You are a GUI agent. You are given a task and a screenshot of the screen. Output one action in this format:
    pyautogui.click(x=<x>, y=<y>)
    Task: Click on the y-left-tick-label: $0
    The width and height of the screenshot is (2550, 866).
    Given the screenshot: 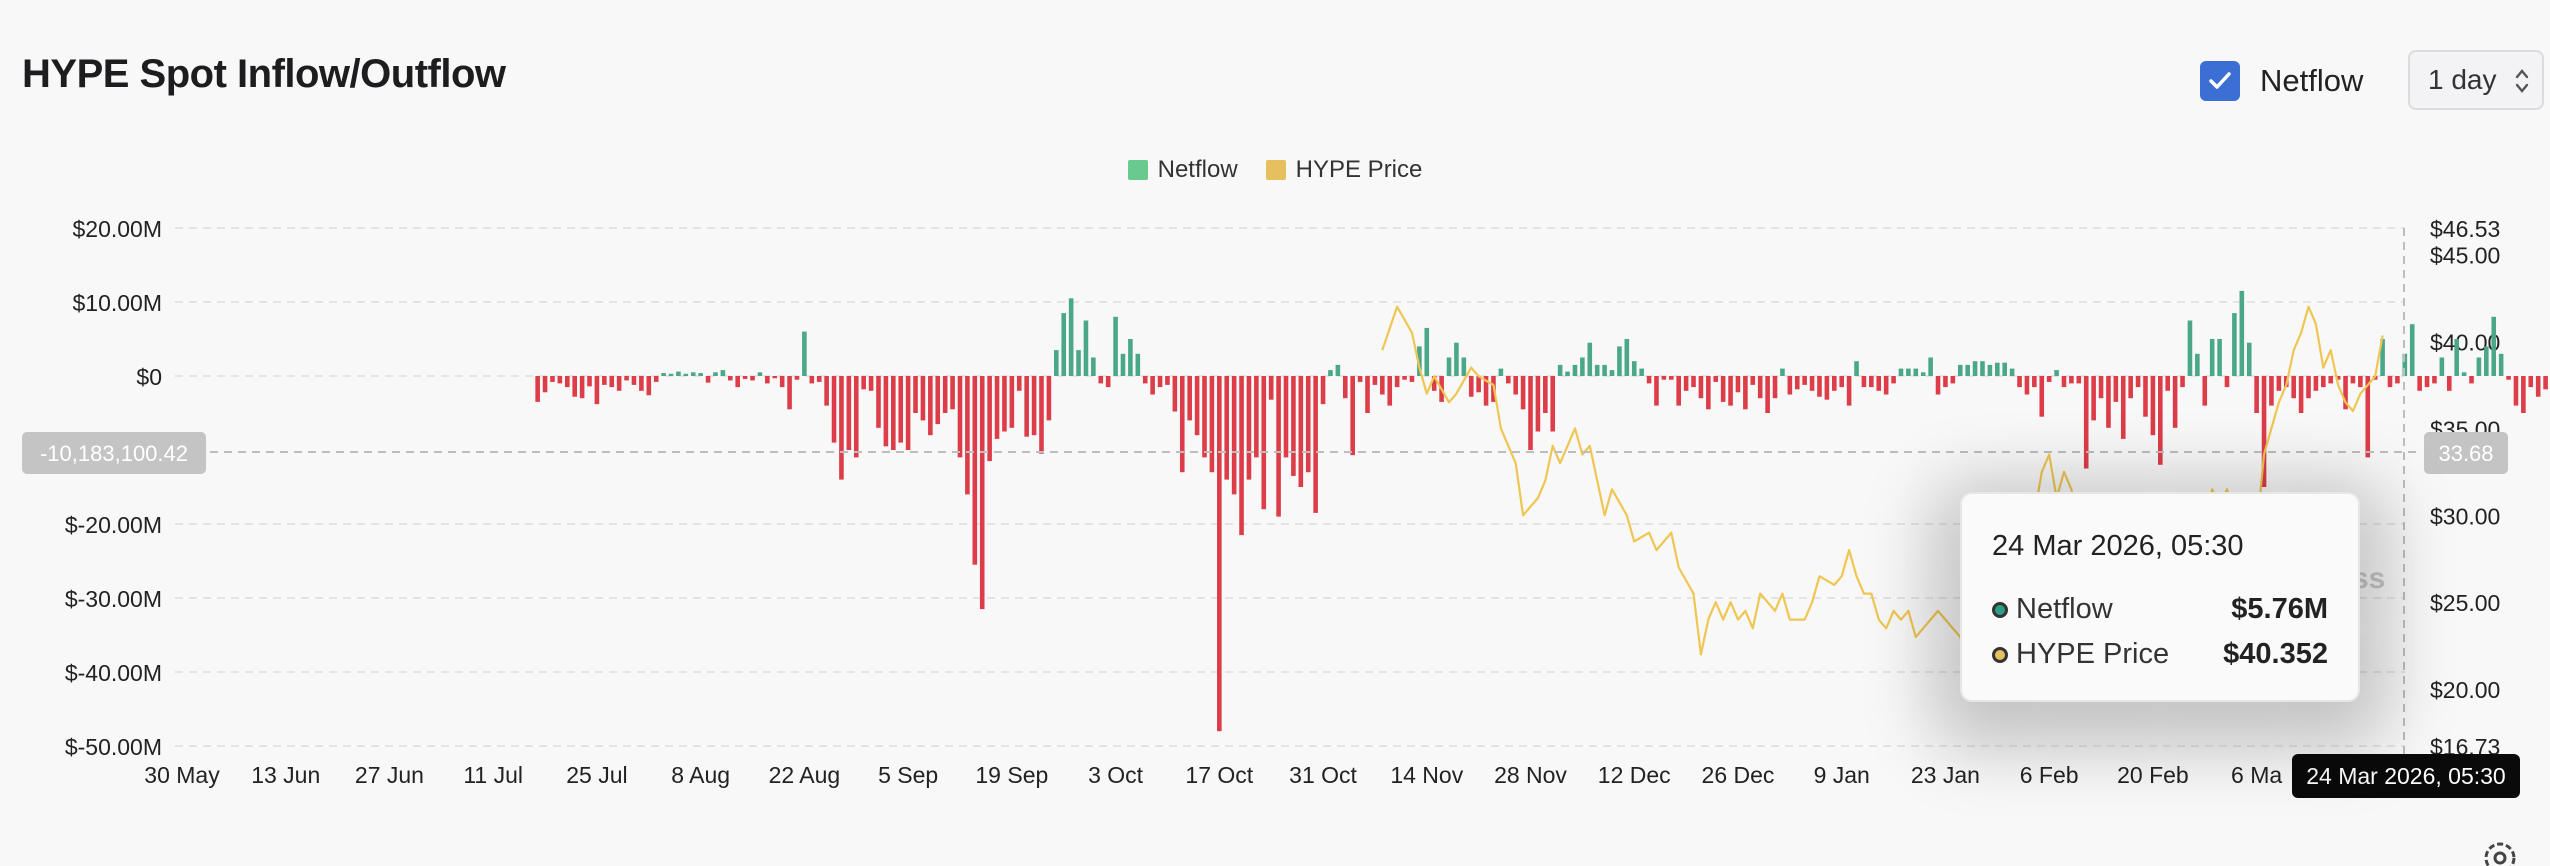 What is the action you would take?
    pyautogui.click(x=149, y=377)
    